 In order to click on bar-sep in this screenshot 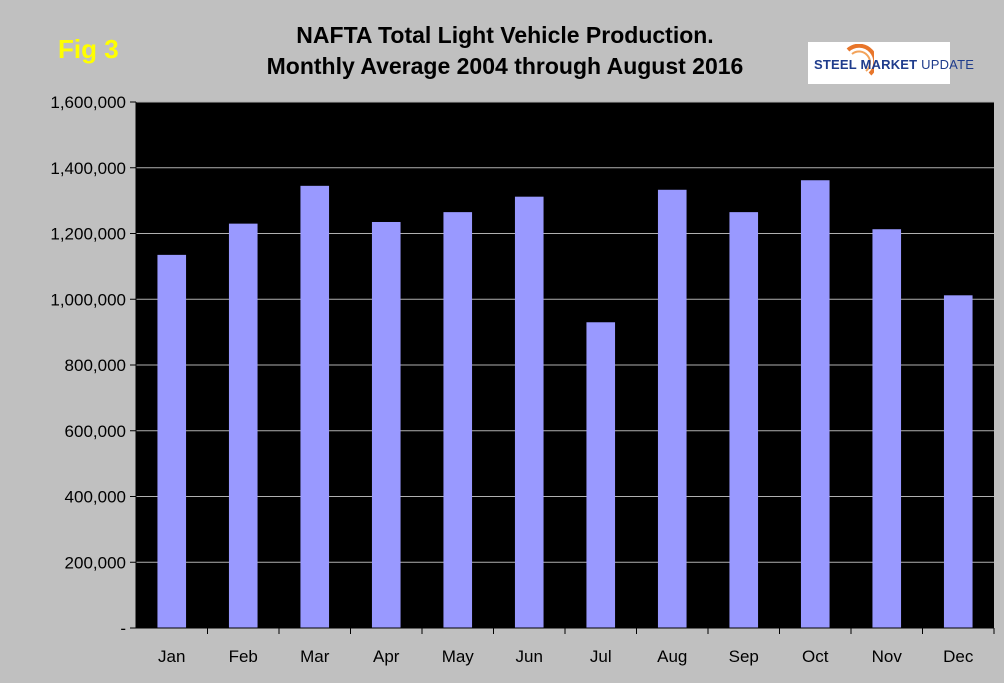, I will do `click(744, 420)`.